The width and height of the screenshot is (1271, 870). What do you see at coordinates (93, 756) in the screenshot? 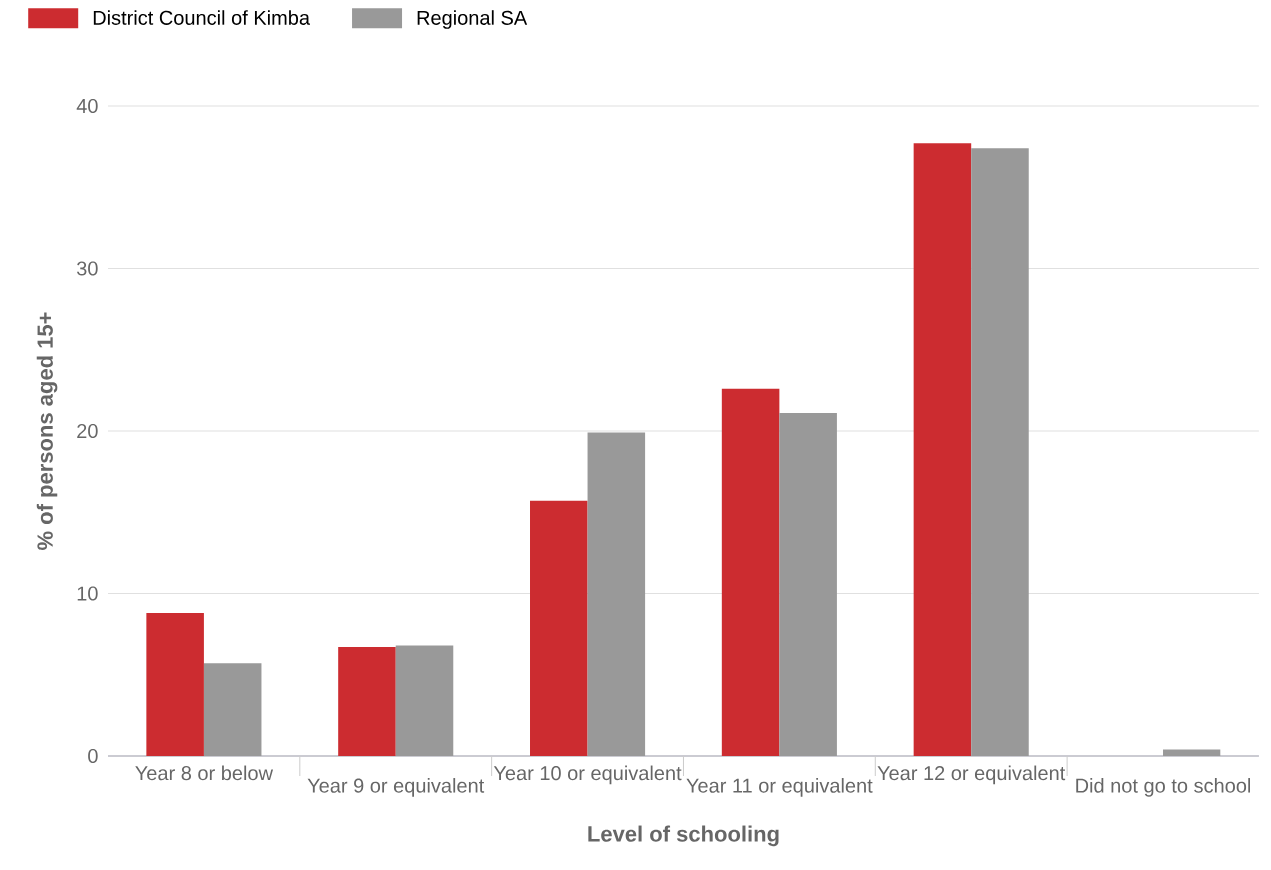
I see `y-tick-label: 0` at bounding box center [93, 756].